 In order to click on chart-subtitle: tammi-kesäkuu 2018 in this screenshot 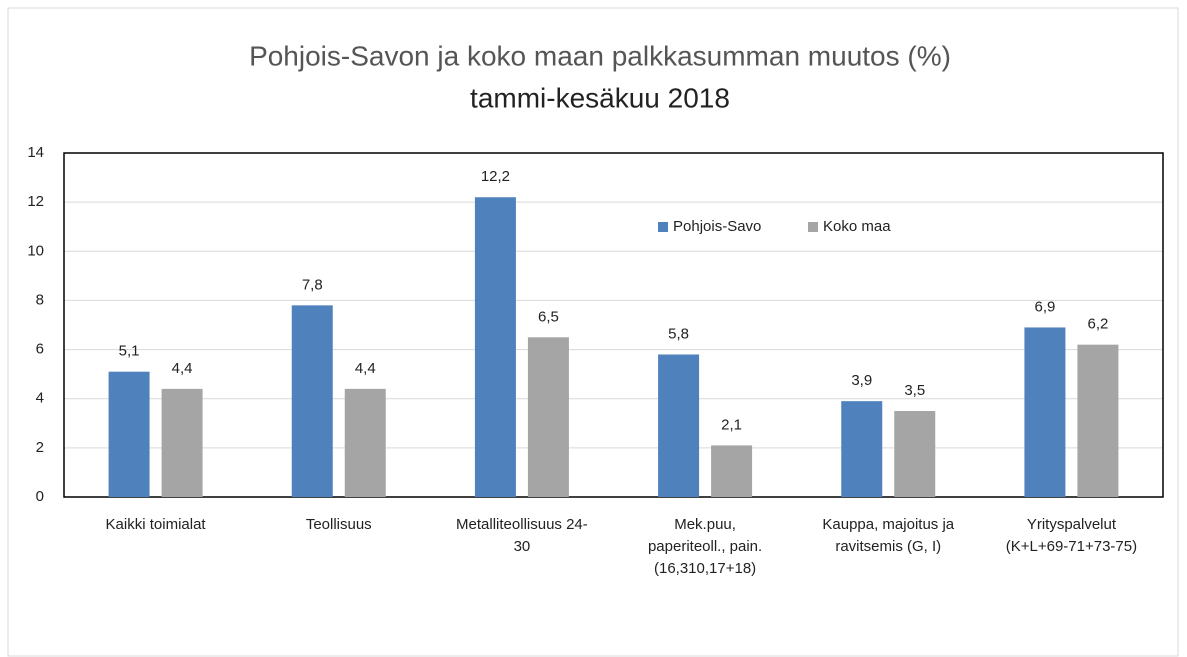, I will do `click(600, 97)`.